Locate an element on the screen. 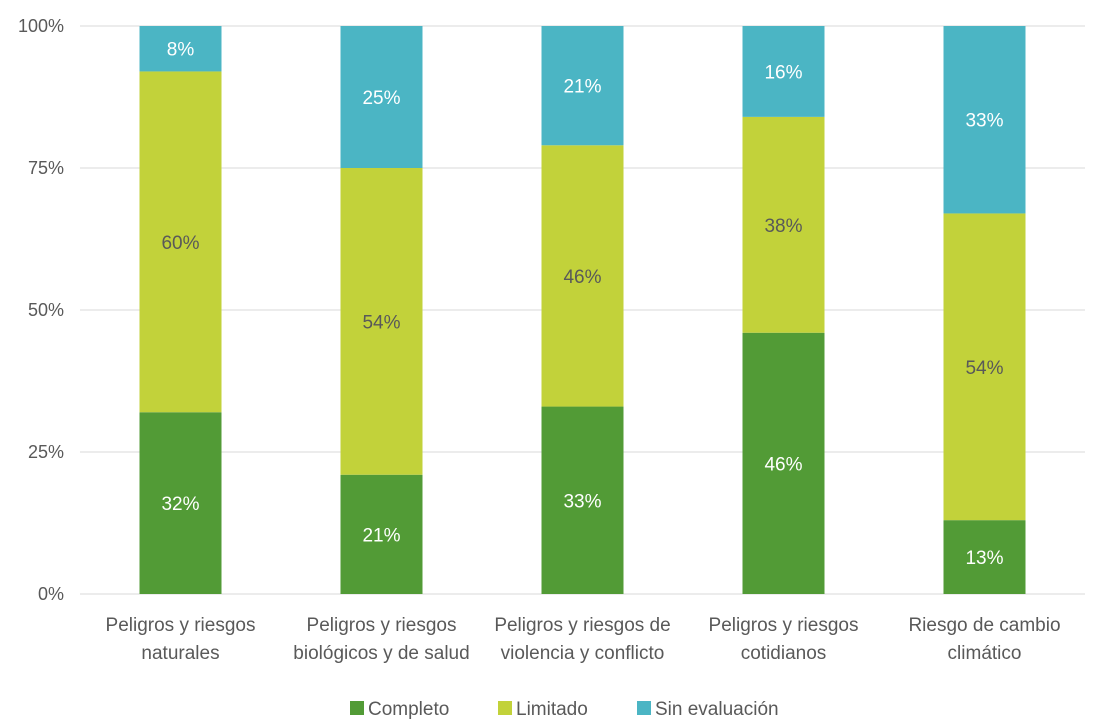 This screenshot has width=1098, height=720. data-label: 32% is located at coordinates (180, 504).